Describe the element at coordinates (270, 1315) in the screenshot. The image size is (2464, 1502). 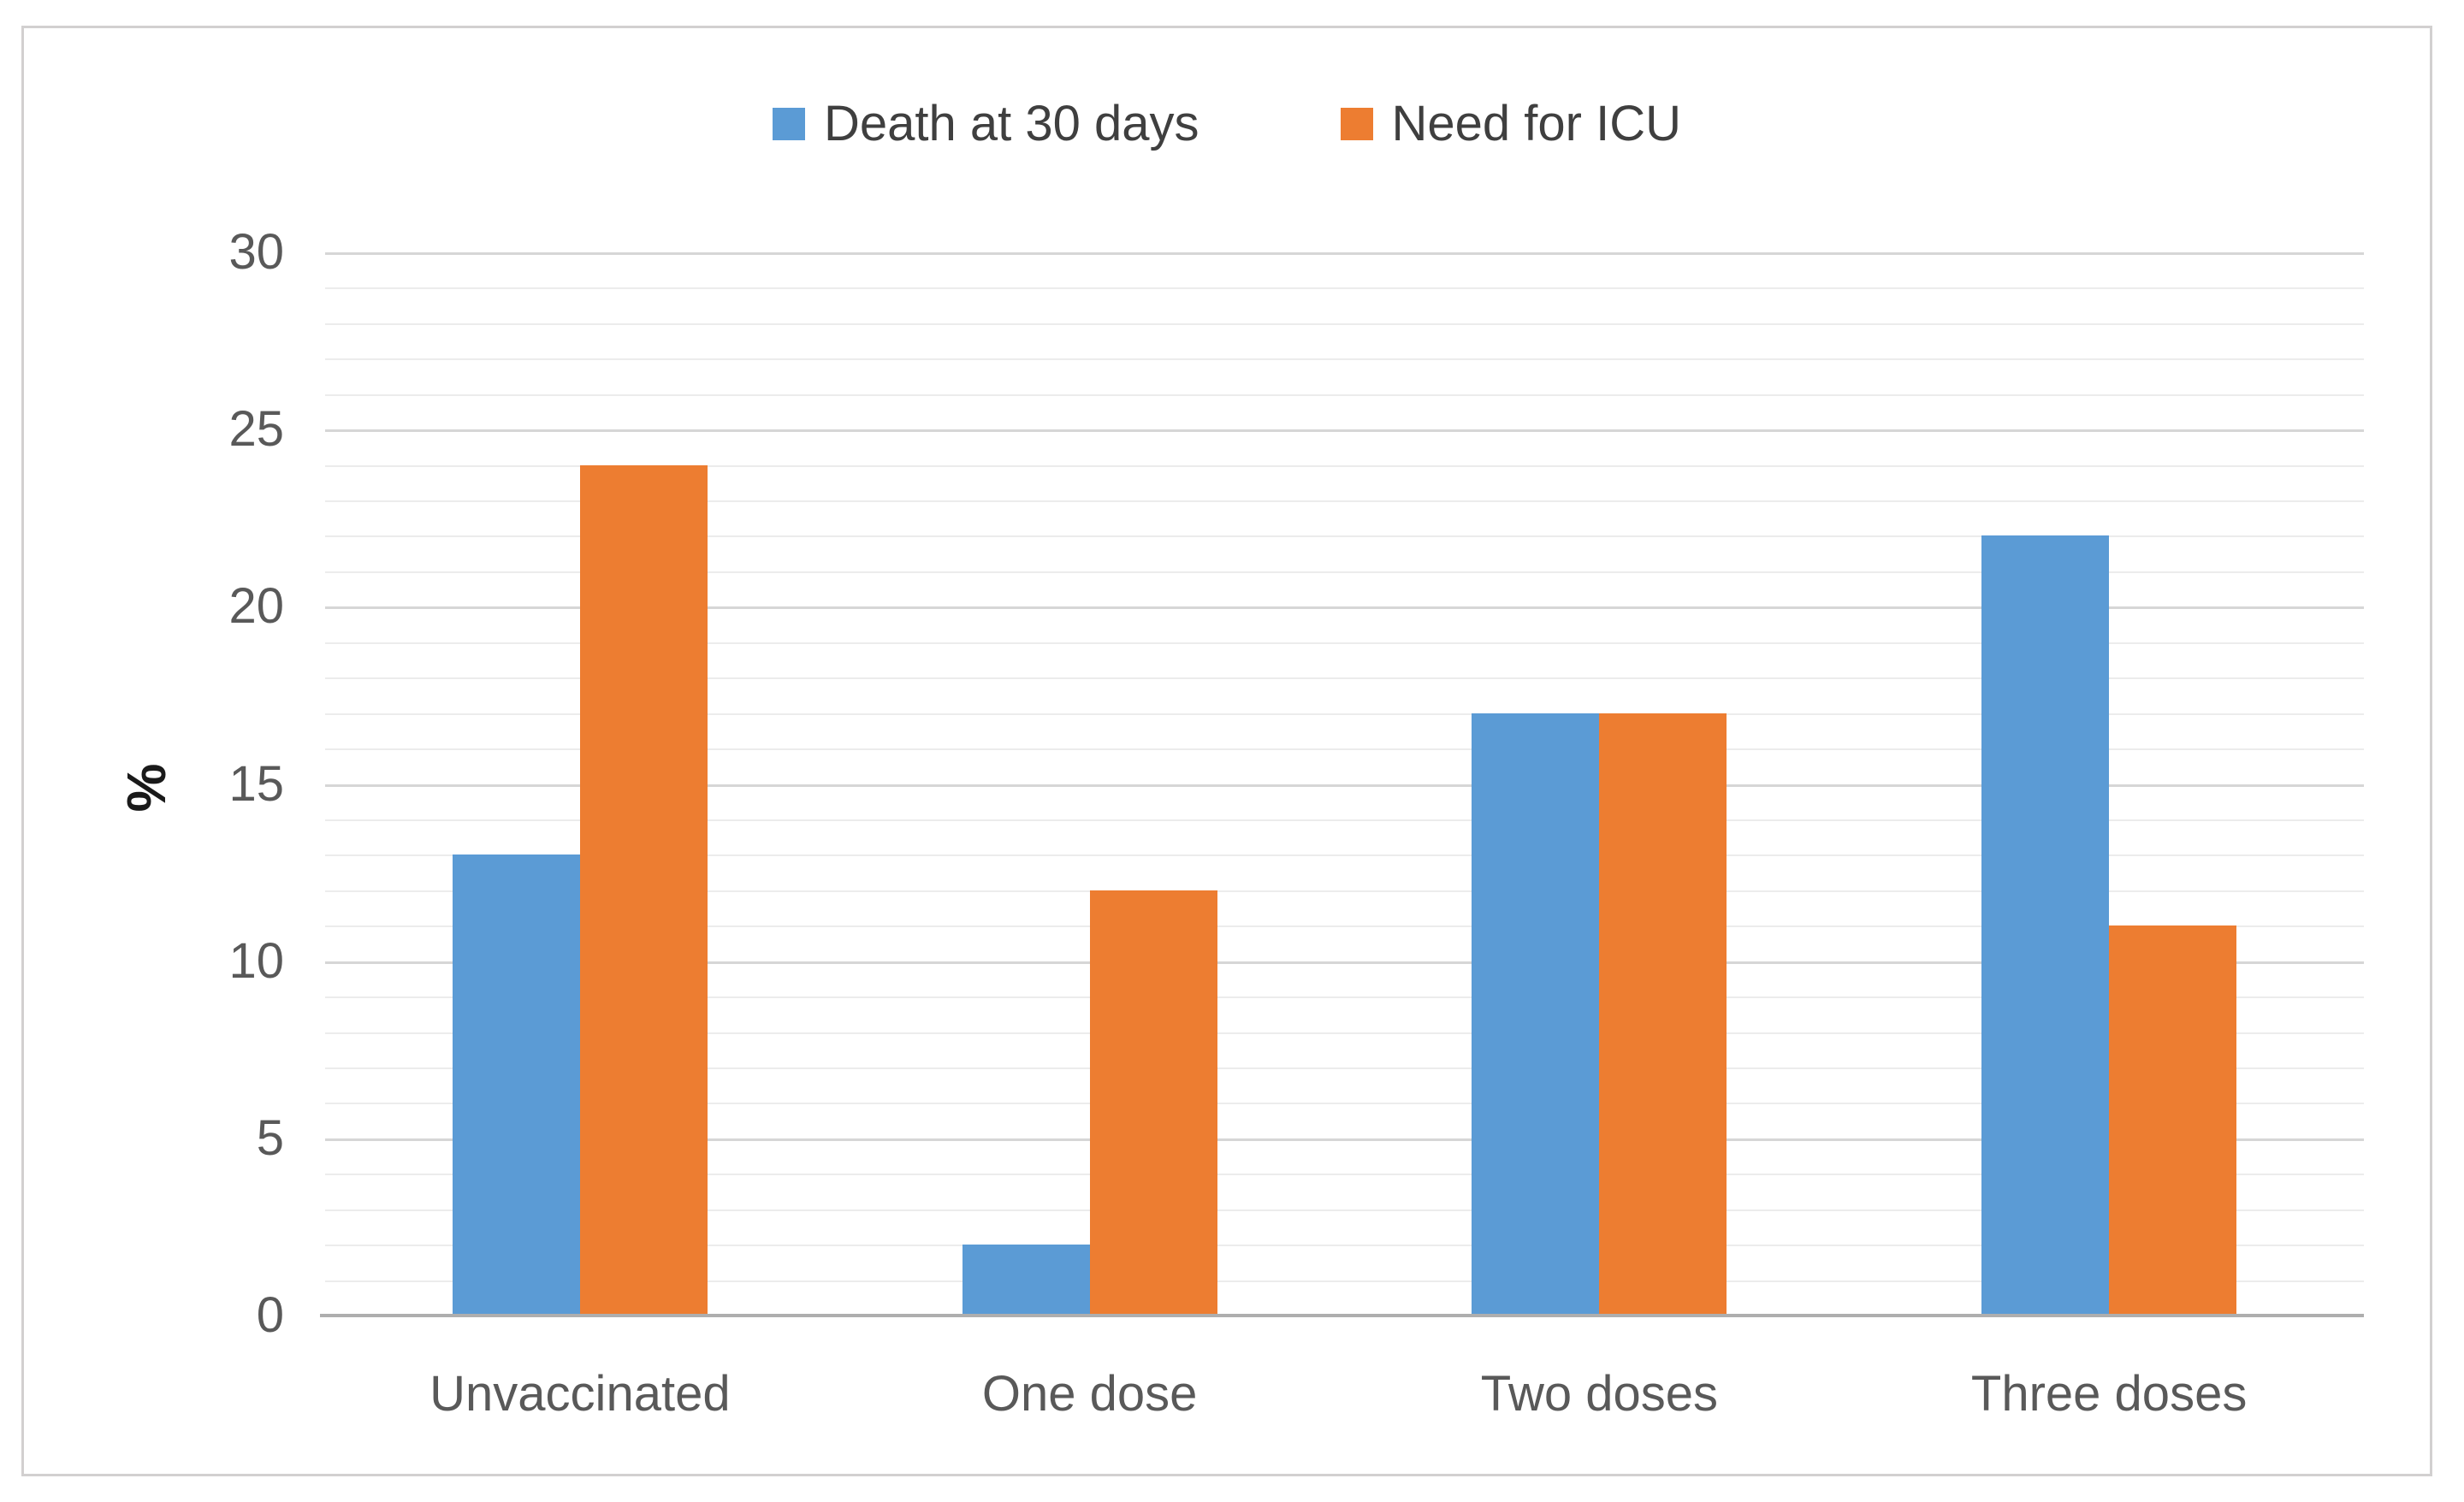
I see `y-tick-label-0: 0` at that location.